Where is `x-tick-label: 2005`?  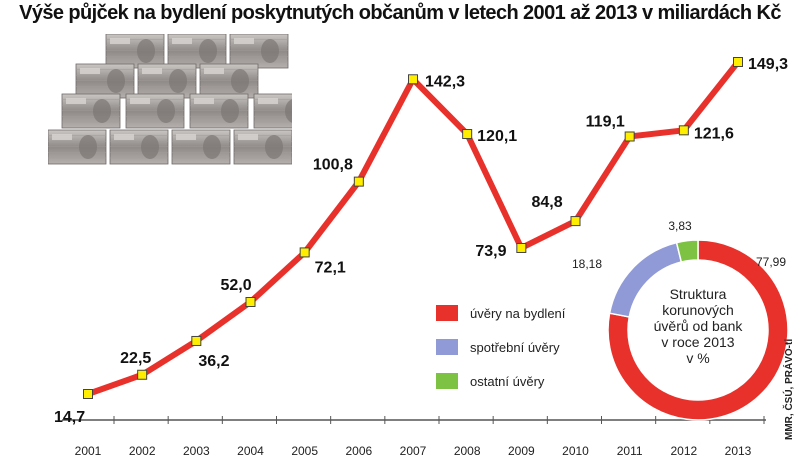
x-tick-label: 2005 is located at coordinates (304, 451).